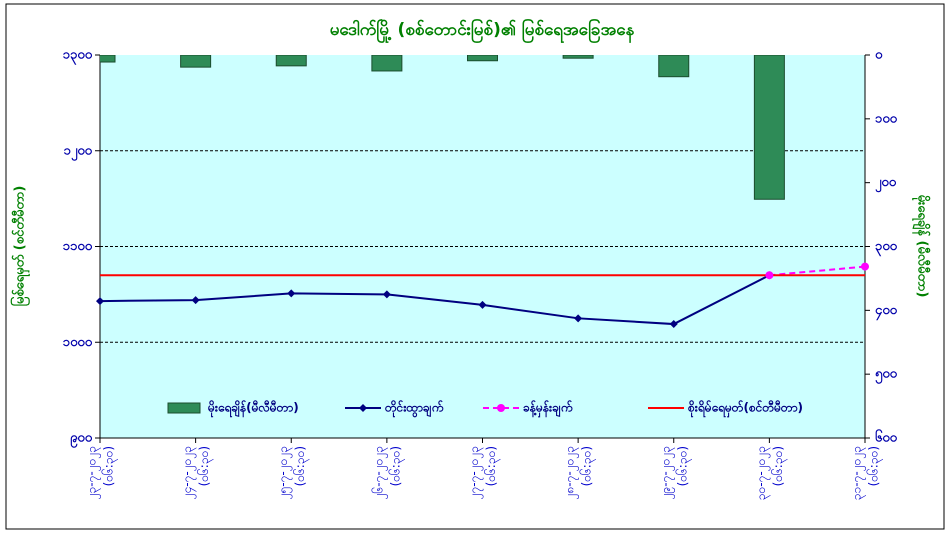 The width and height of the screenshot is (952, 539). Describe the element at coordinates (571, 472) in the screenshot. I see `x-tick-label: ၂၈-၇-၂၀၂၃` at that location.